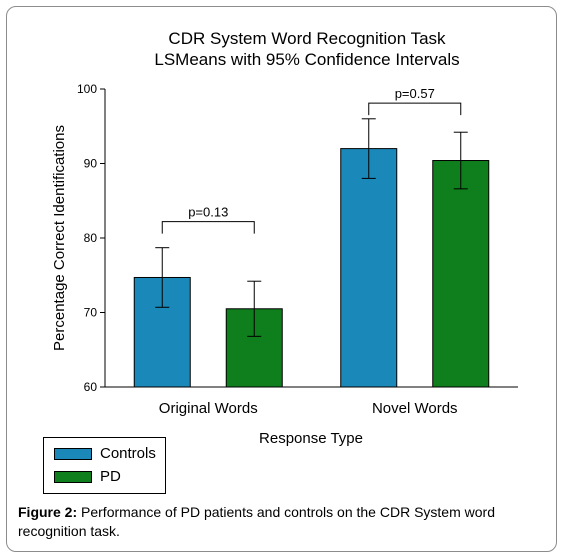  I want to click on p-value-label-1: p=0.57, so click(415, 93).